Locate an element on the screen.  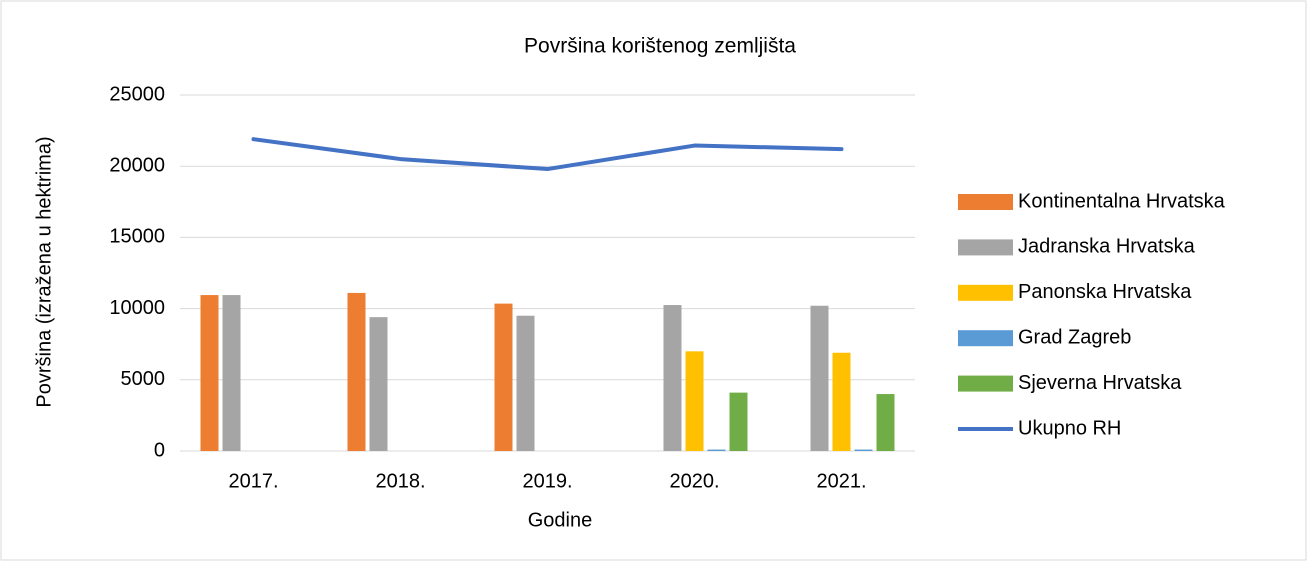
x-tick-label: 2021. is located at coordinates (841, 481).